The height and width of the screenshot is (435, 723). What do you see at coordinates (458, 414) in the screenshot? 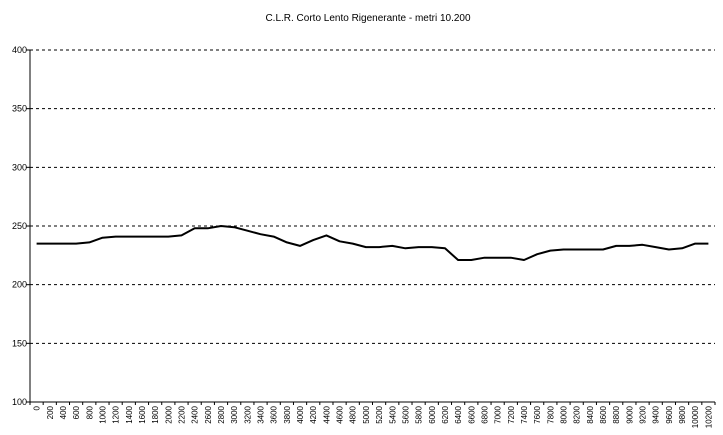
I see `x-tick-label: 6400` at bounding box center [458, 414].